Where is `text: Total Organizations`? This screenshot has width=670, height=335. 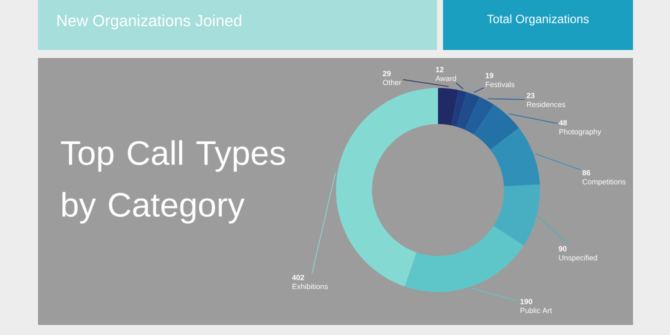
text: Total Organizations is located at coordinates (538, 20).